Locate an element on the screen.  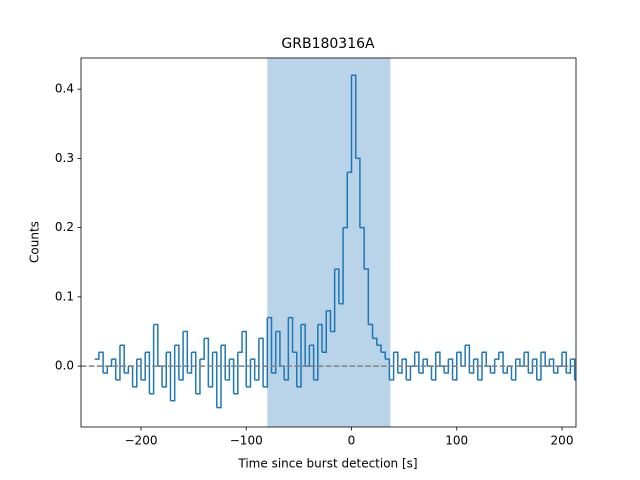
y-tick-label: 0.4 is located at coordinates (64, 89).